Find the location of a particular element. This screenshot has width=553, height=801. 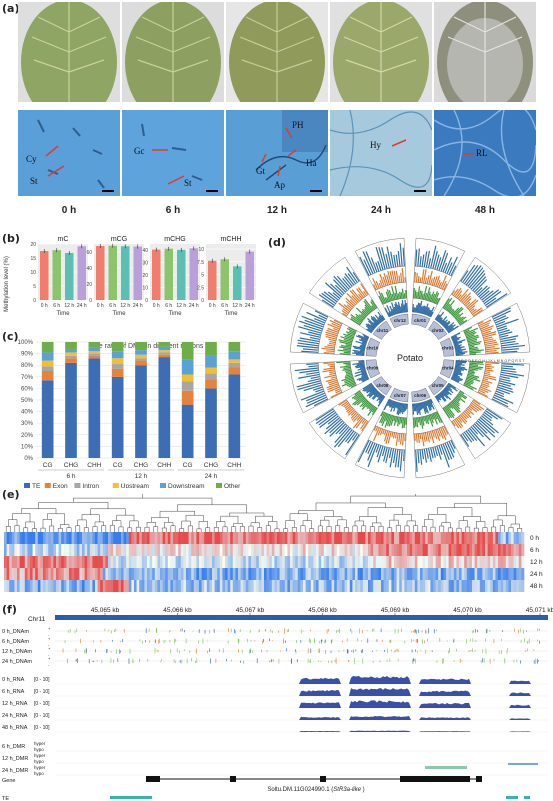

chromosome-label: chr12 is located at coordinates (400, 320).